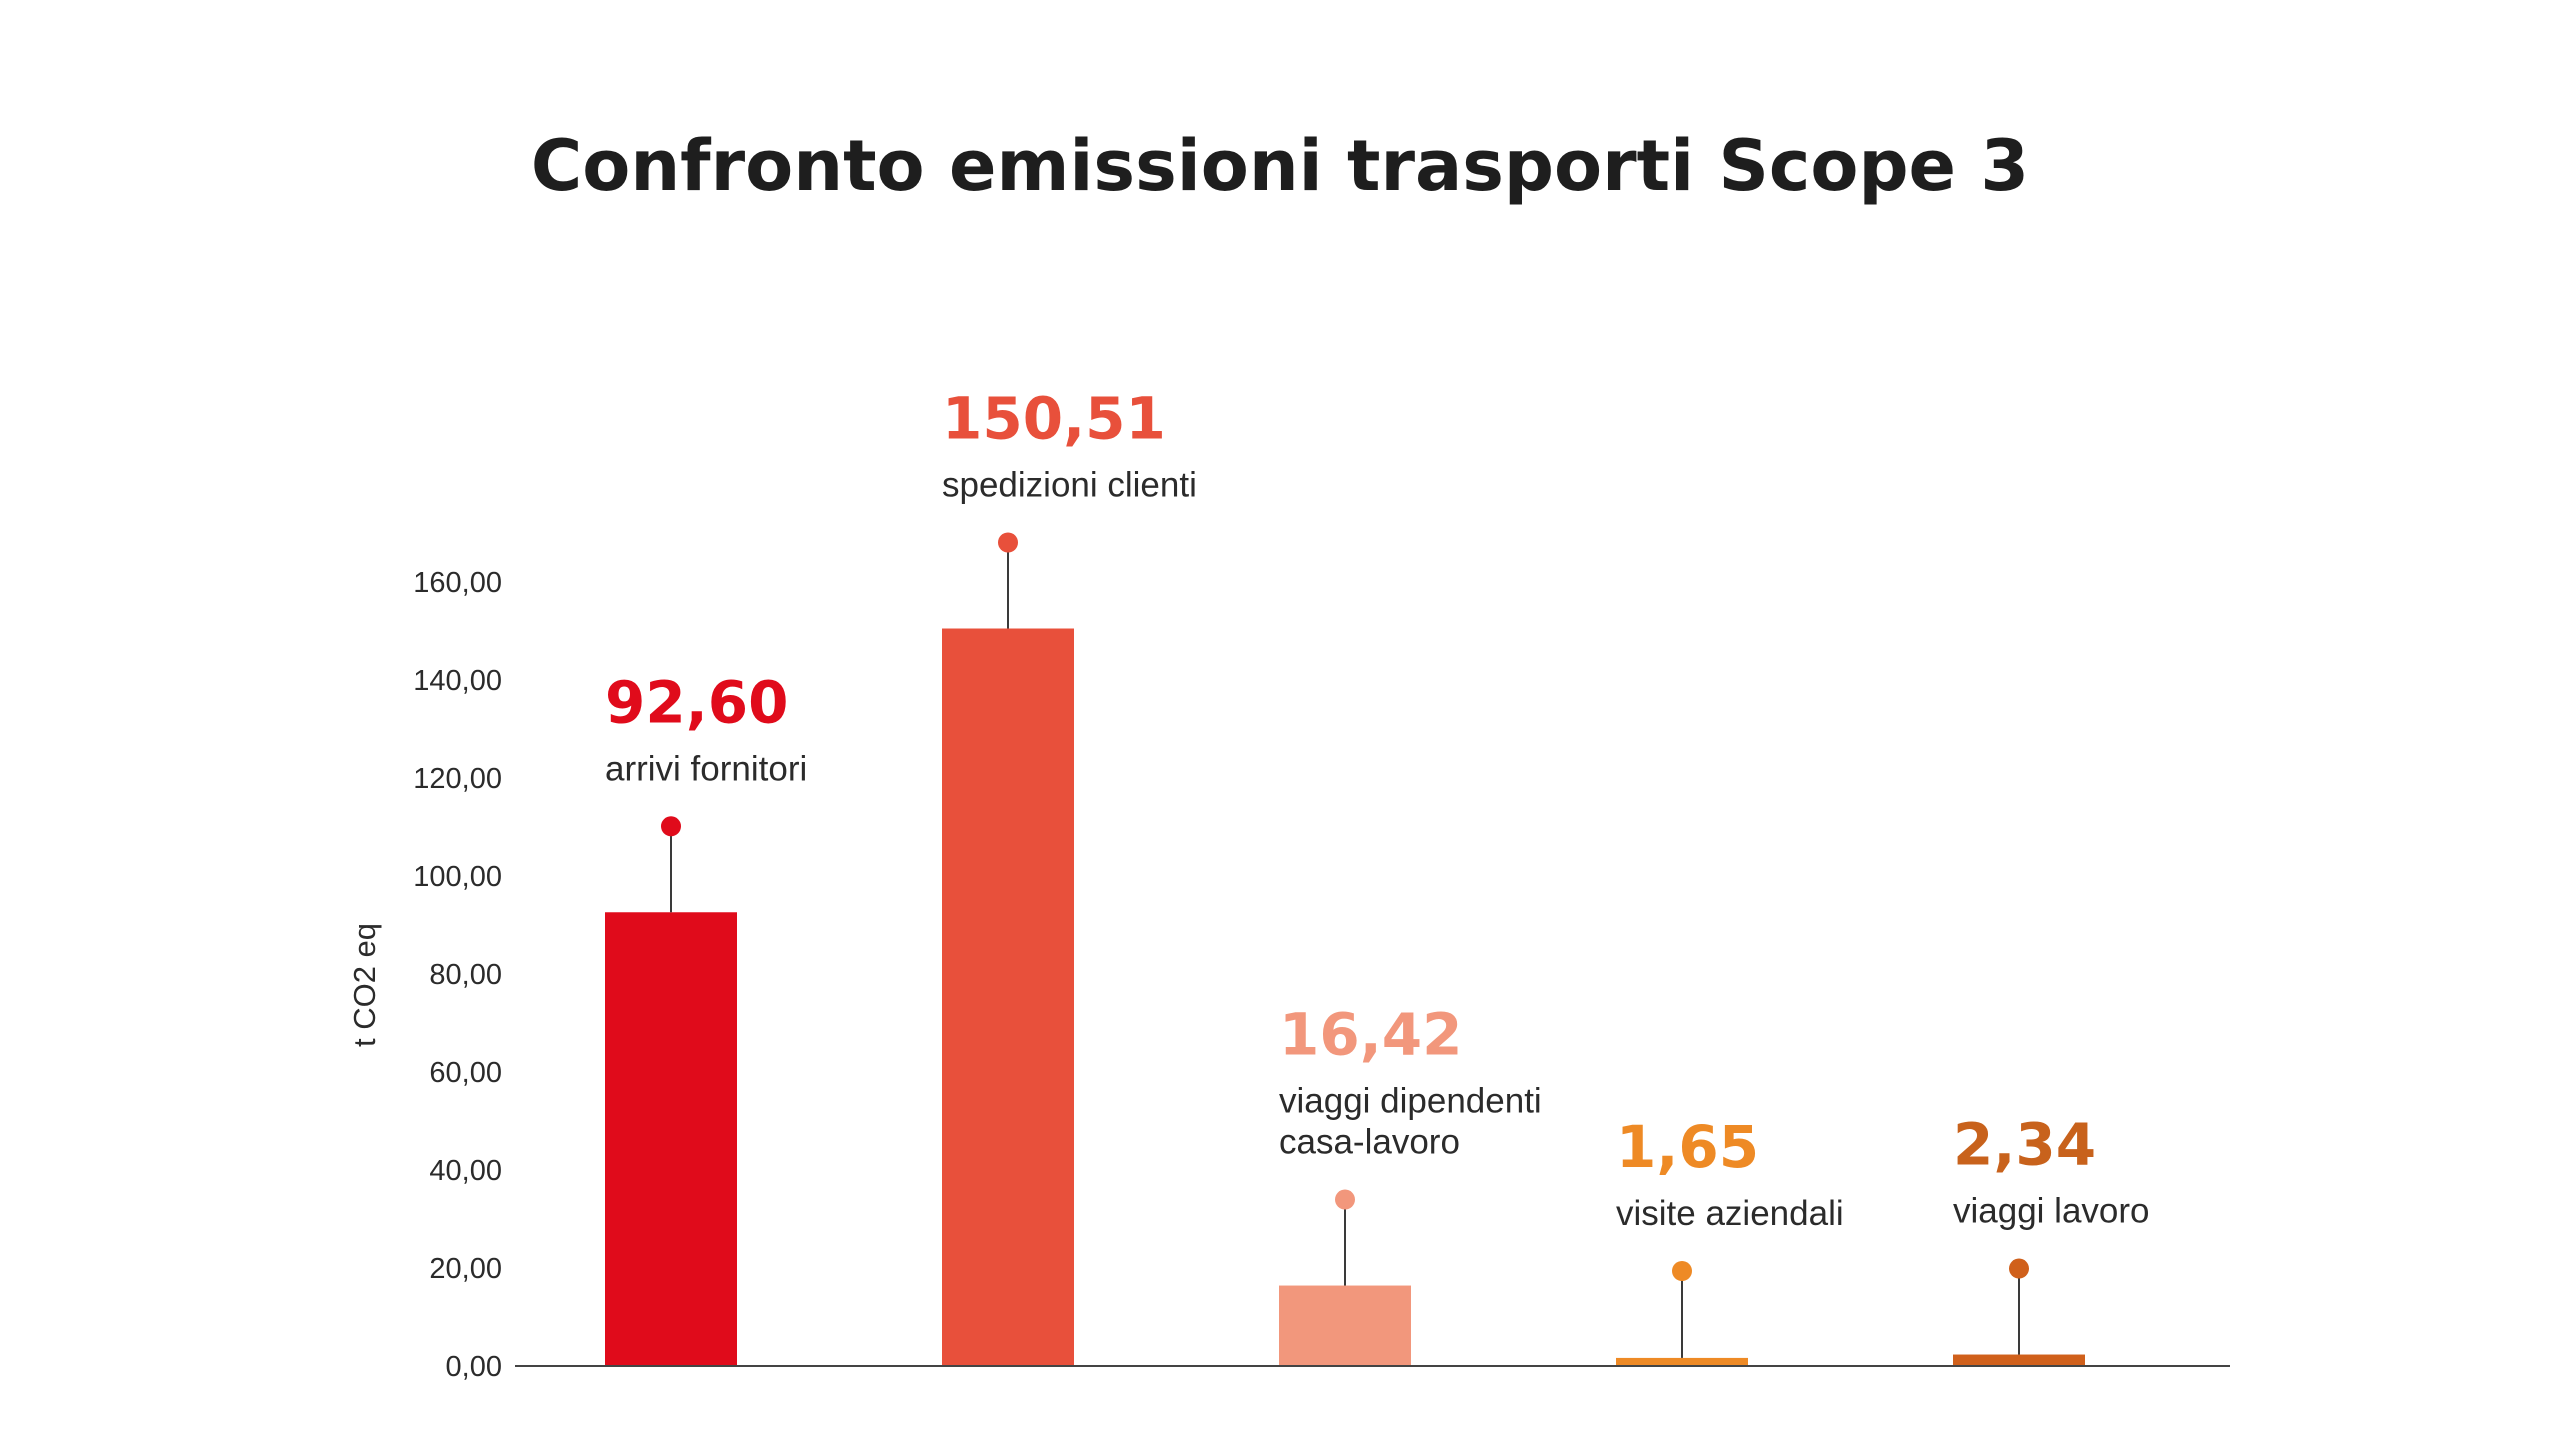  I want to click on bar-group: arrivi fornitori 92,60, so click(706, 1017).